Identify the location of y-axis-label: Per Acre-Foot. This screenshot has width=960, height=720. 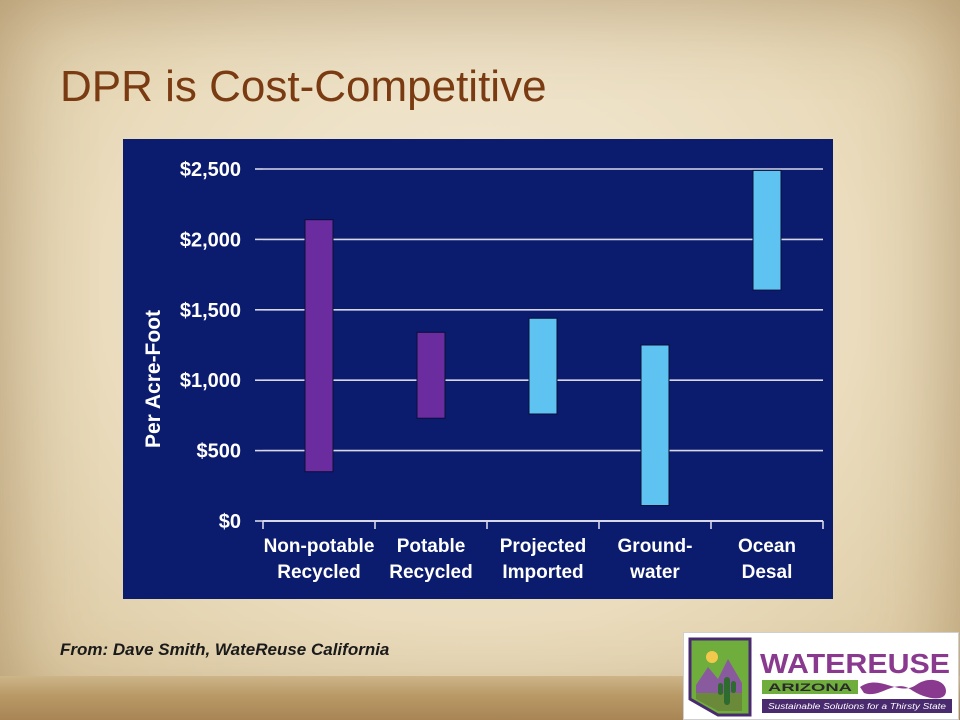
(153, 379).